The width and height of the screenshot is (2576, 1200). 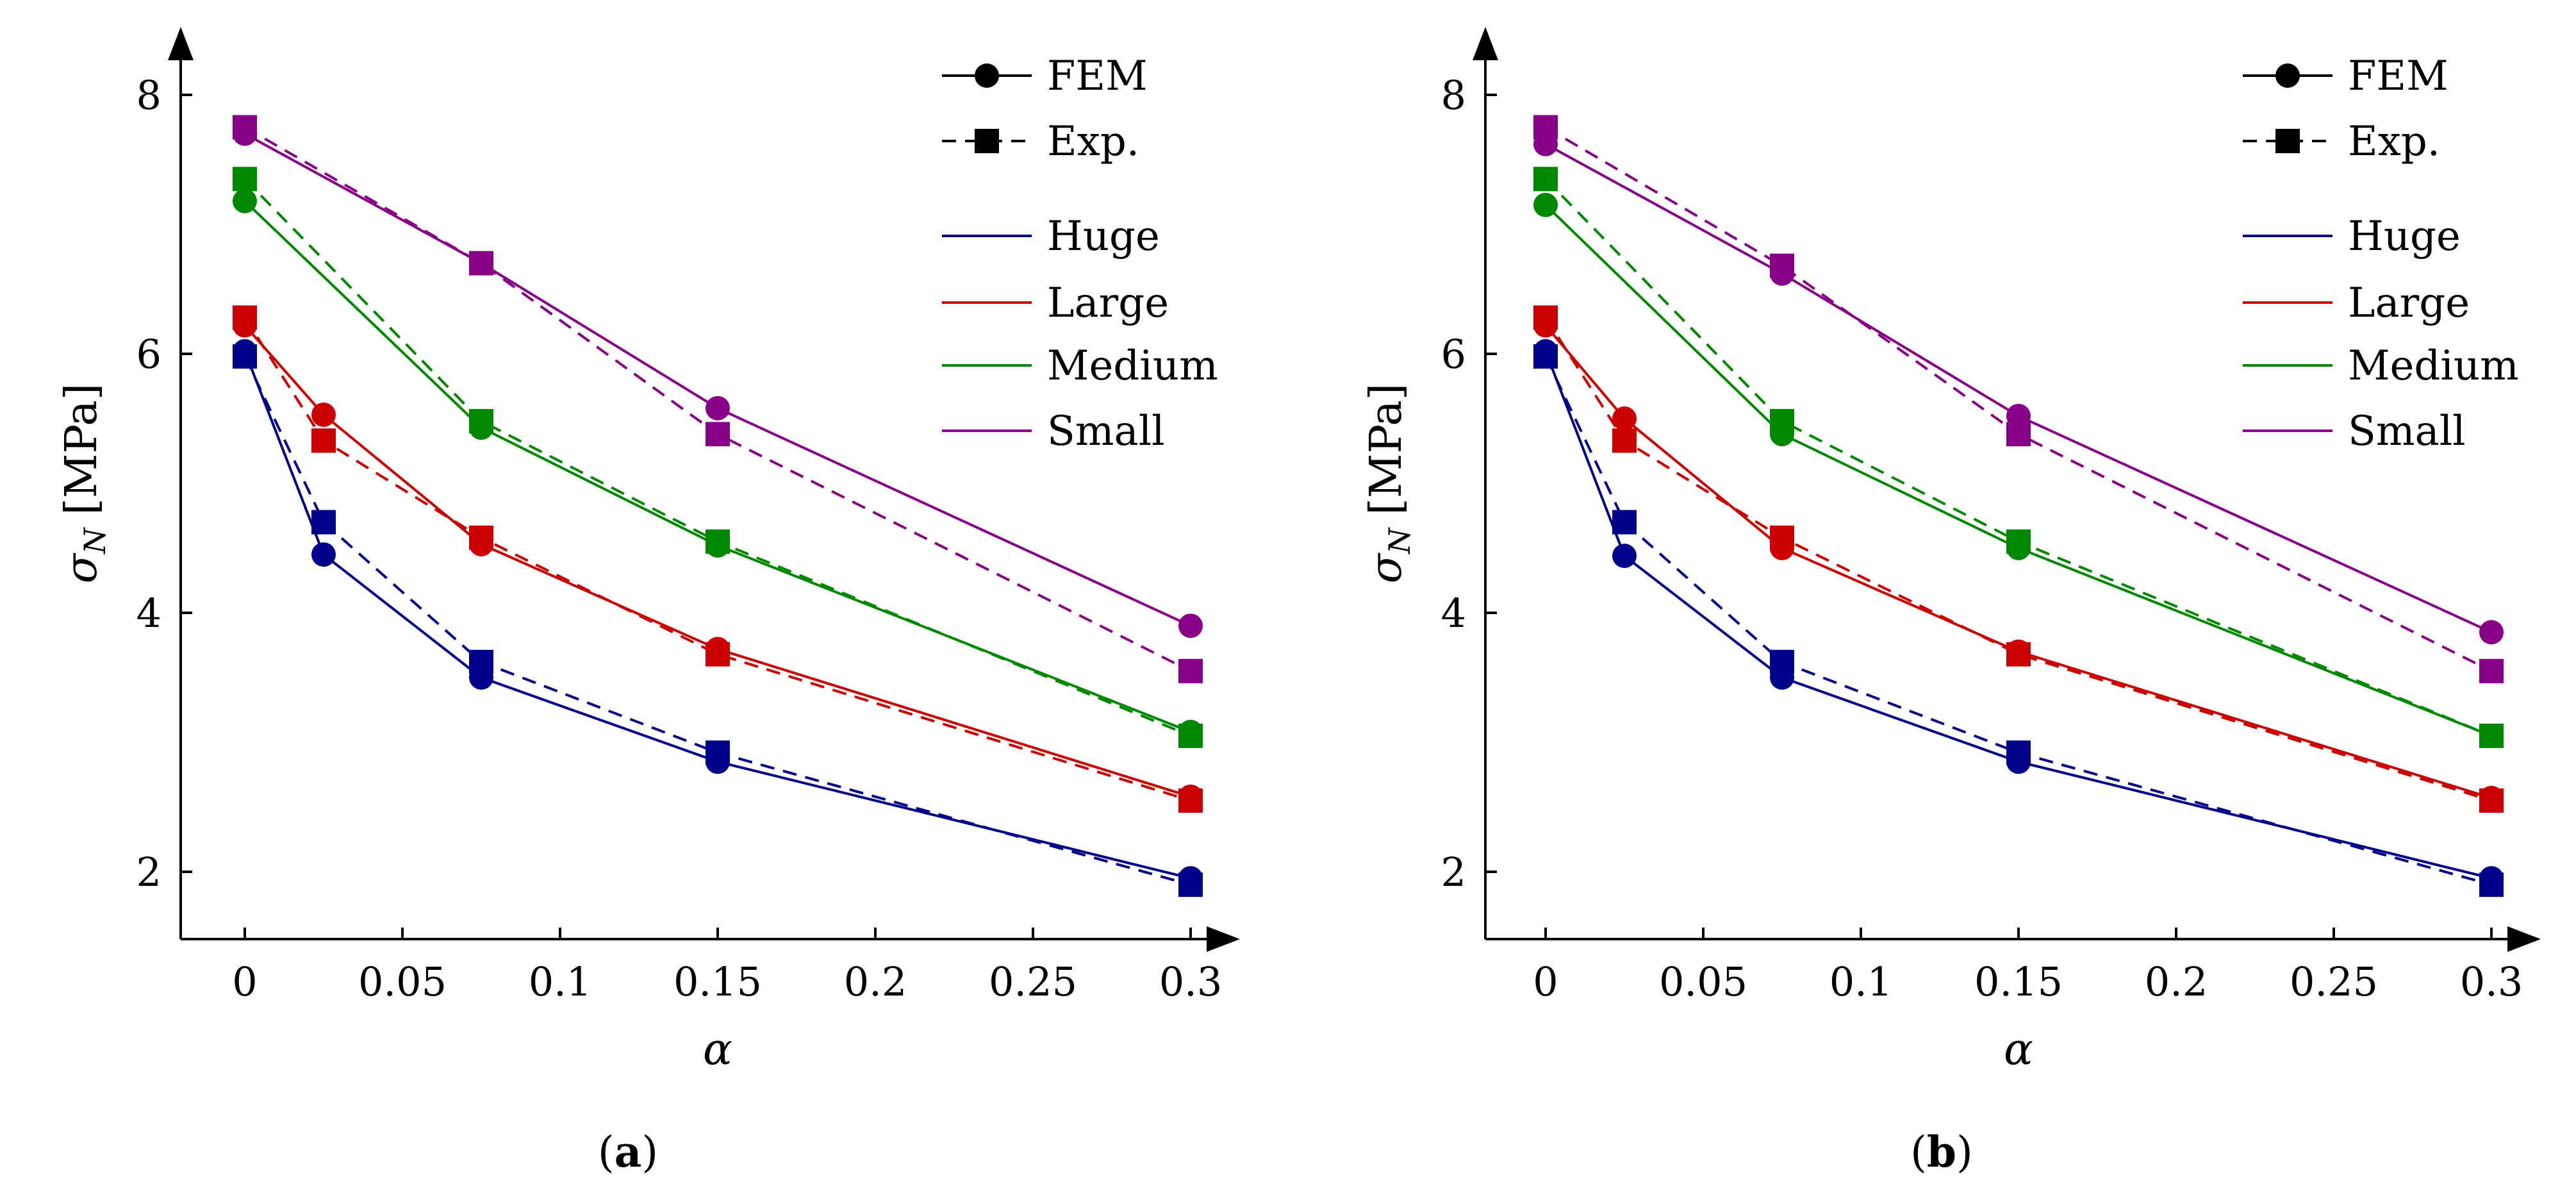 I want to click on legend: FEM Exp. Huge Large Medium Small, so click(x=1080, y=254).